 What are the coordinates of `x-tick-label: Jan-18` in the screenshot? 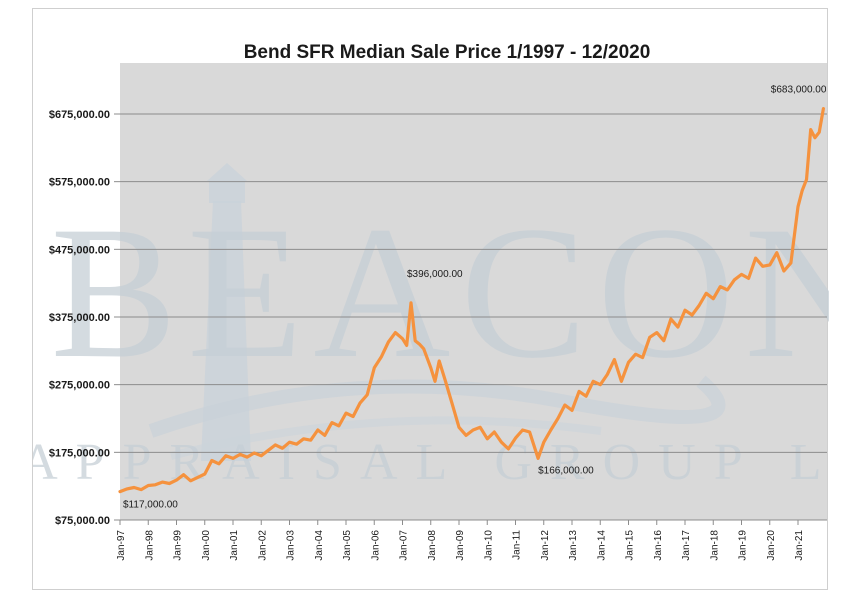 It's located at (714, 545).